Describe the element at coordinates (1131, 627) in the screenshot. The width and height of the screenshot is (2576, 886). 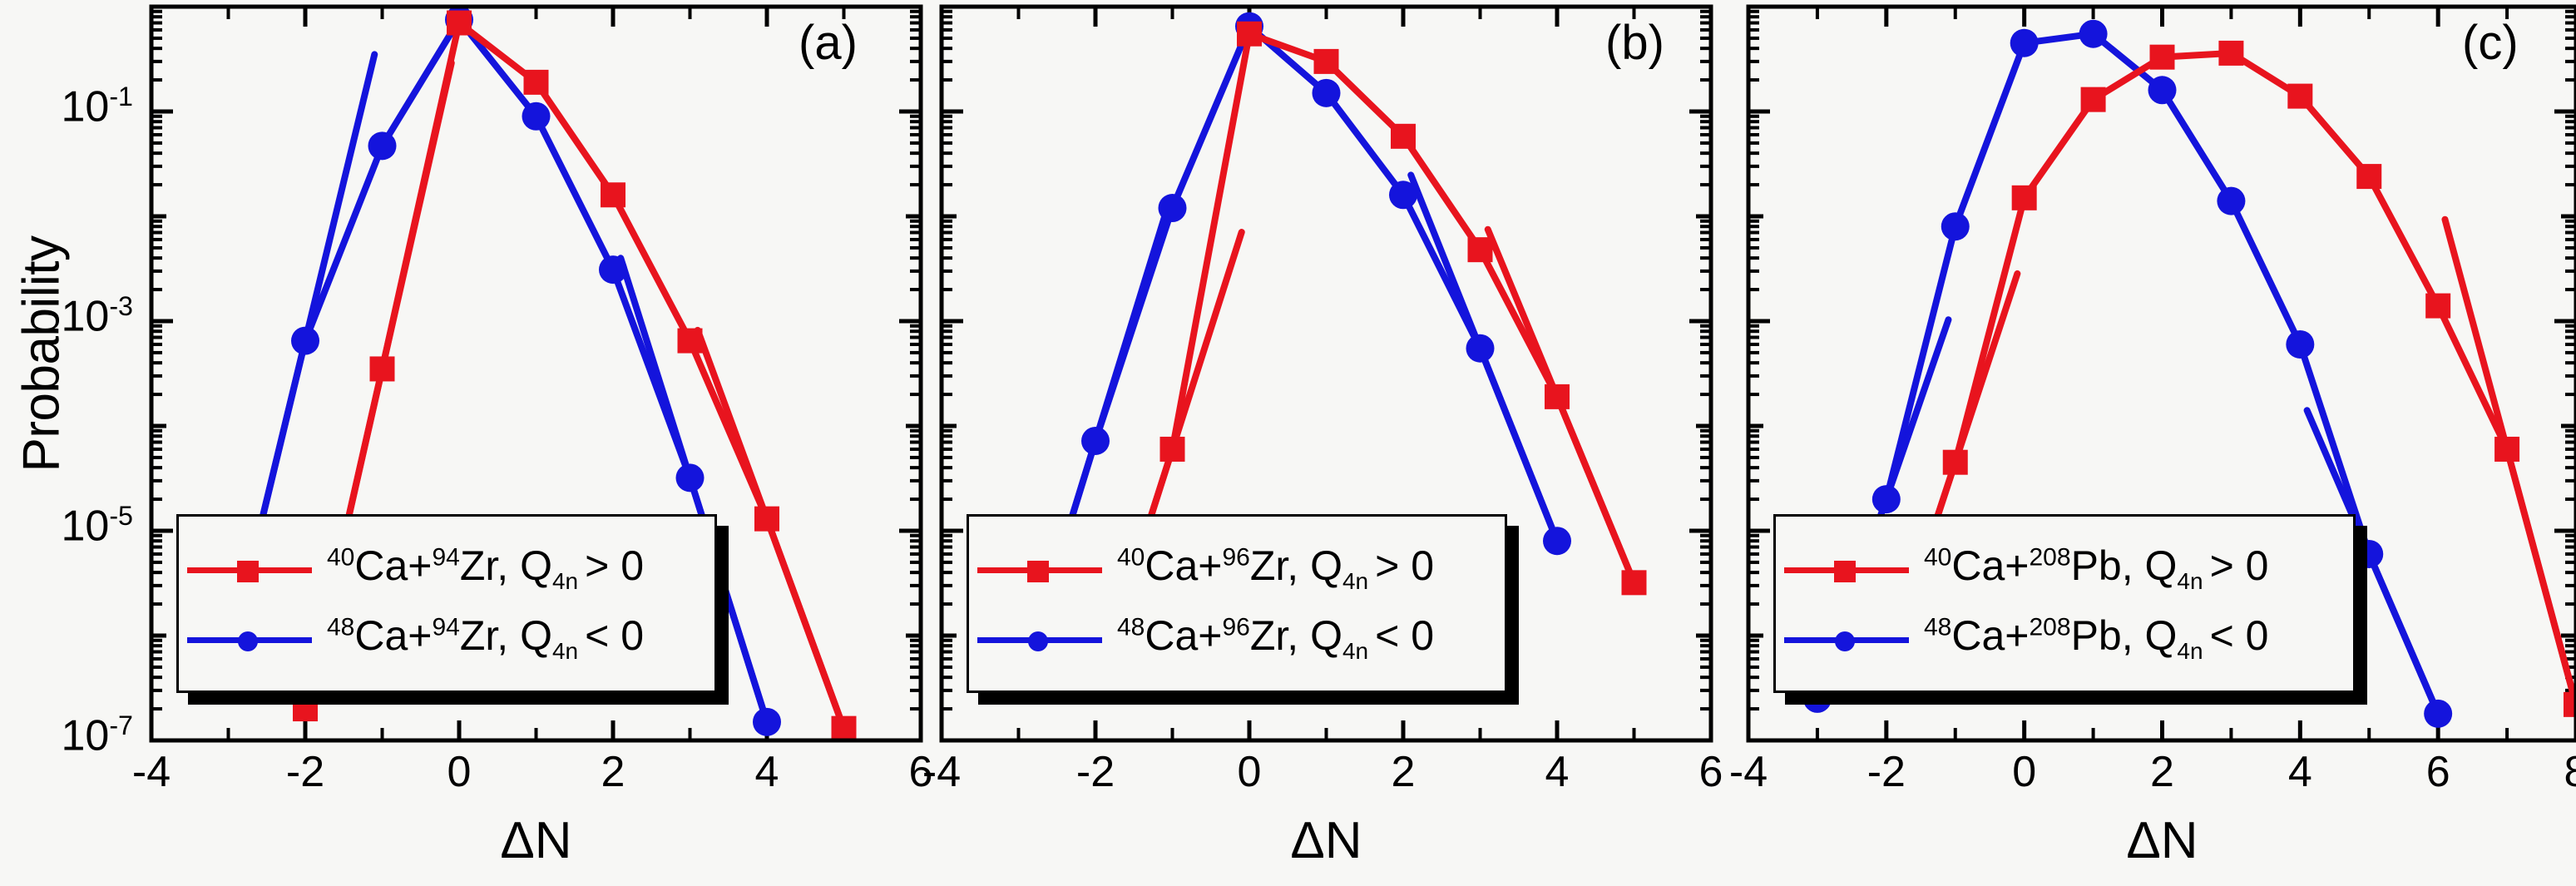
I see `legend-mass-number-projectile: 48` at that location.